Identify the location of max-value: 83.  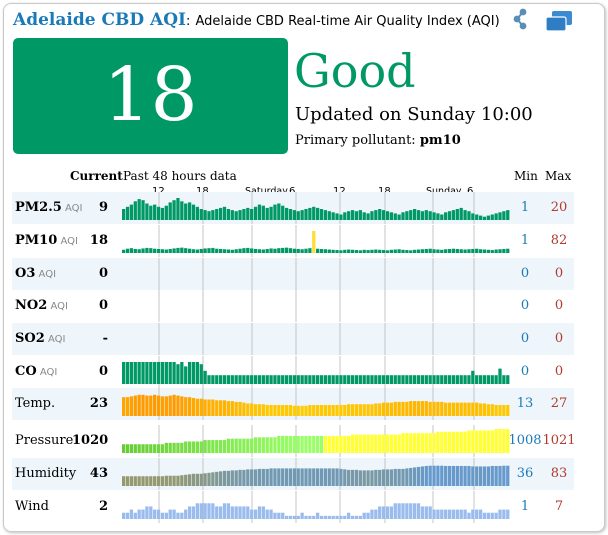
(559, 473).